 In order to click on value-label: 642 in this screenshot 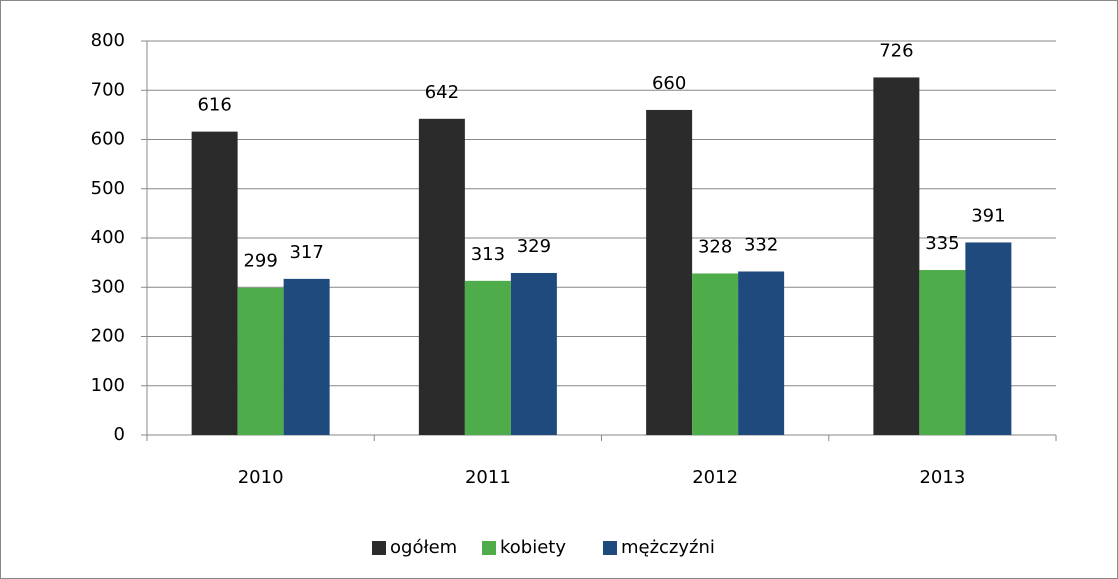, I will do `click(442, 92)`.